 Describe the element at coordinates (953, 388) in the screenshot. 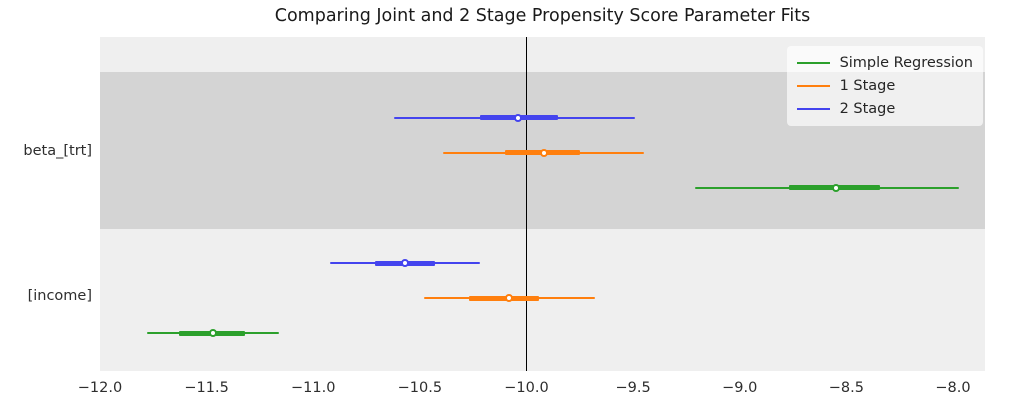

I see `x-tick-label: −8.0` at that location.